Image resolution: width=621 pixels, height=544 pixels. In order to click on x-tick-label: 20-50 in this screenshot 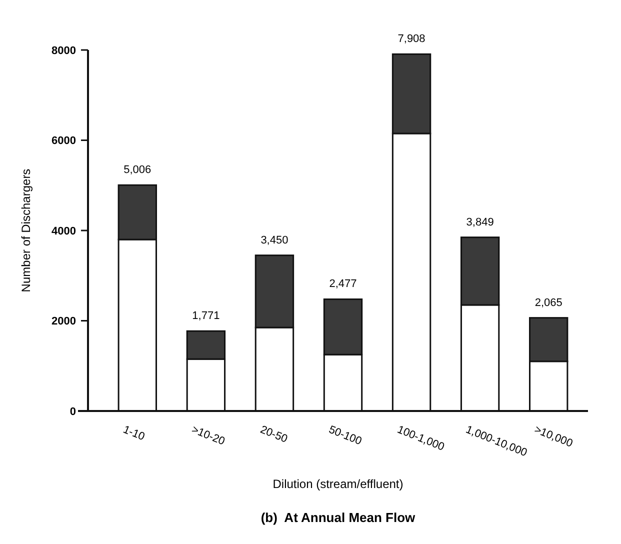, I will do `click(274, 435)`.